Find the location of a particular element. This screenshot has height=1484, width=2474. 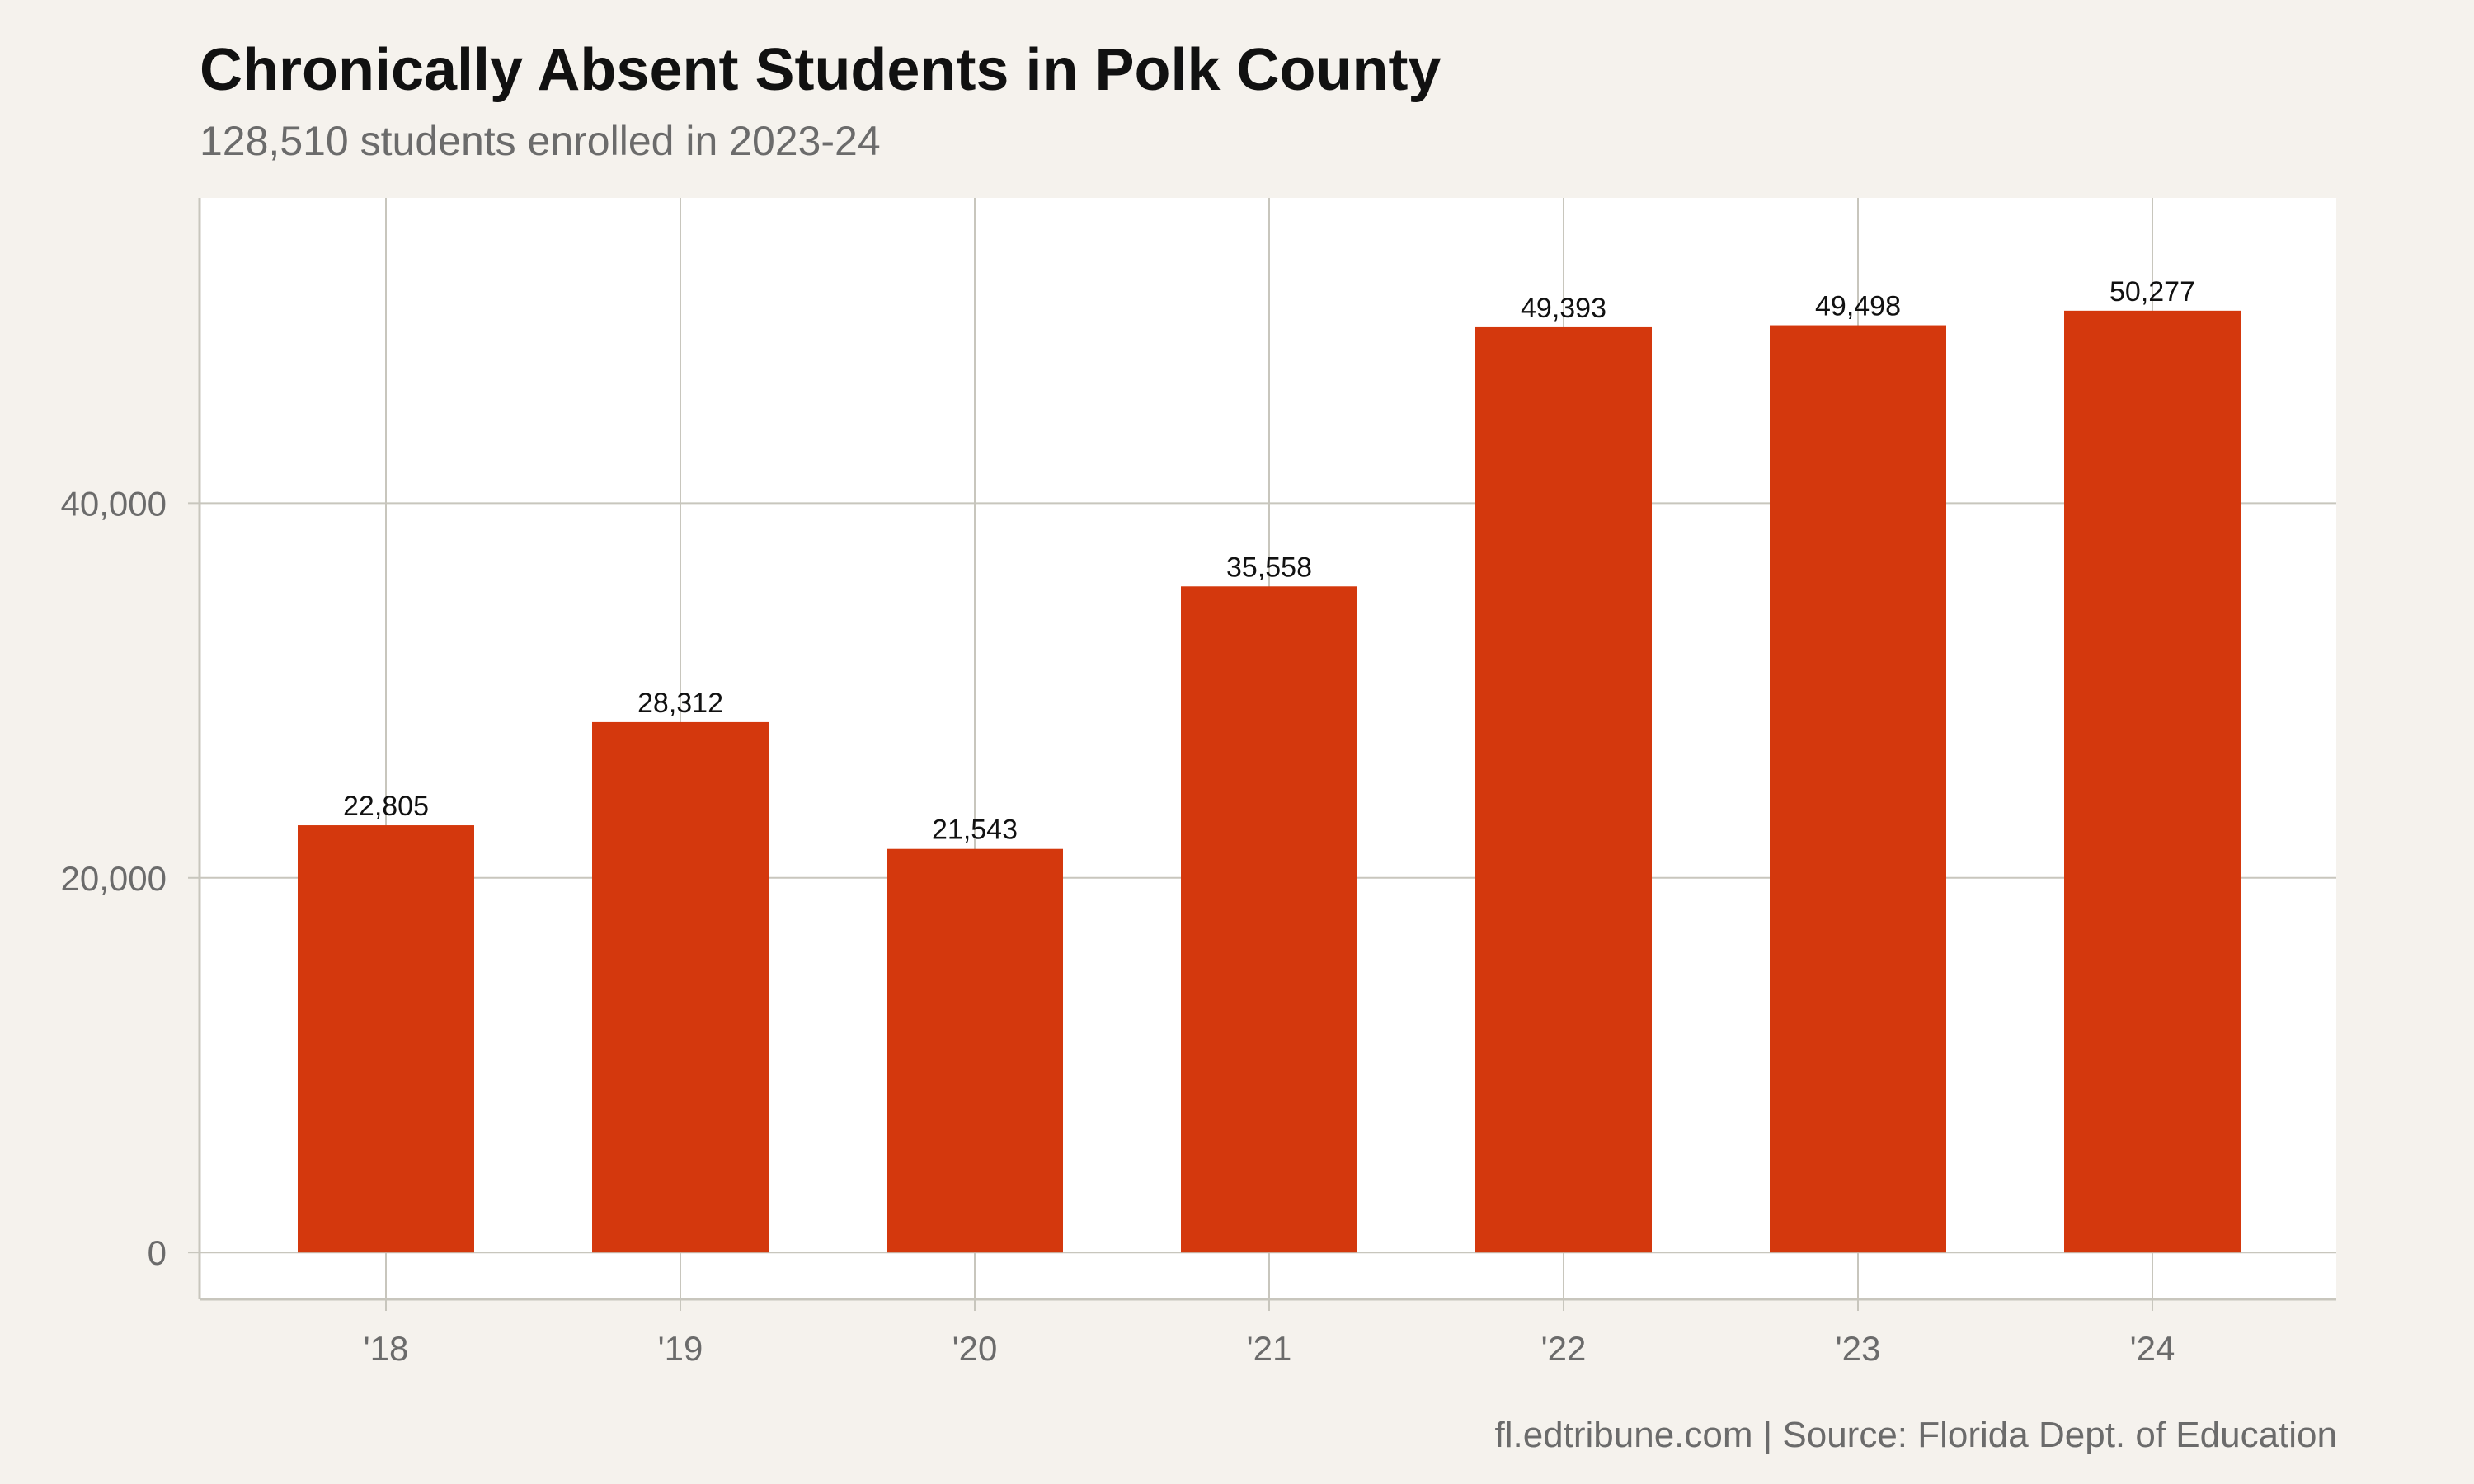

y-tick-label: 20,000 is located at coordinates (114, 878).